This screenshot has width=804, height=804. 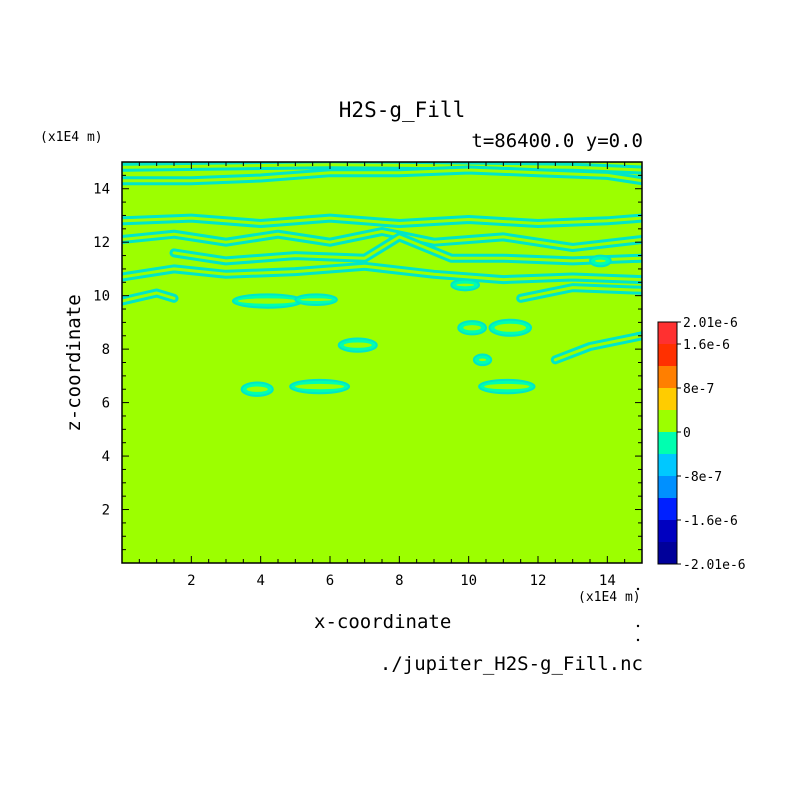 I want to click on colorbar: 2.01e-6 1.6e-6 8e-7 0 -8e-7 -1.6e-6 -2.01e-6, so click(x=701, y=444).